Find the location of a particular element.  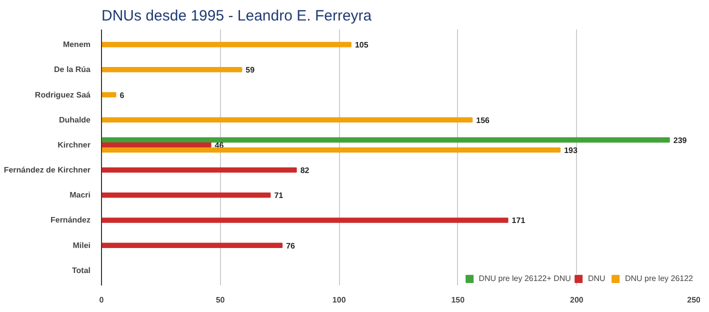

data-label: 59 is located at coordinates (251, 70).